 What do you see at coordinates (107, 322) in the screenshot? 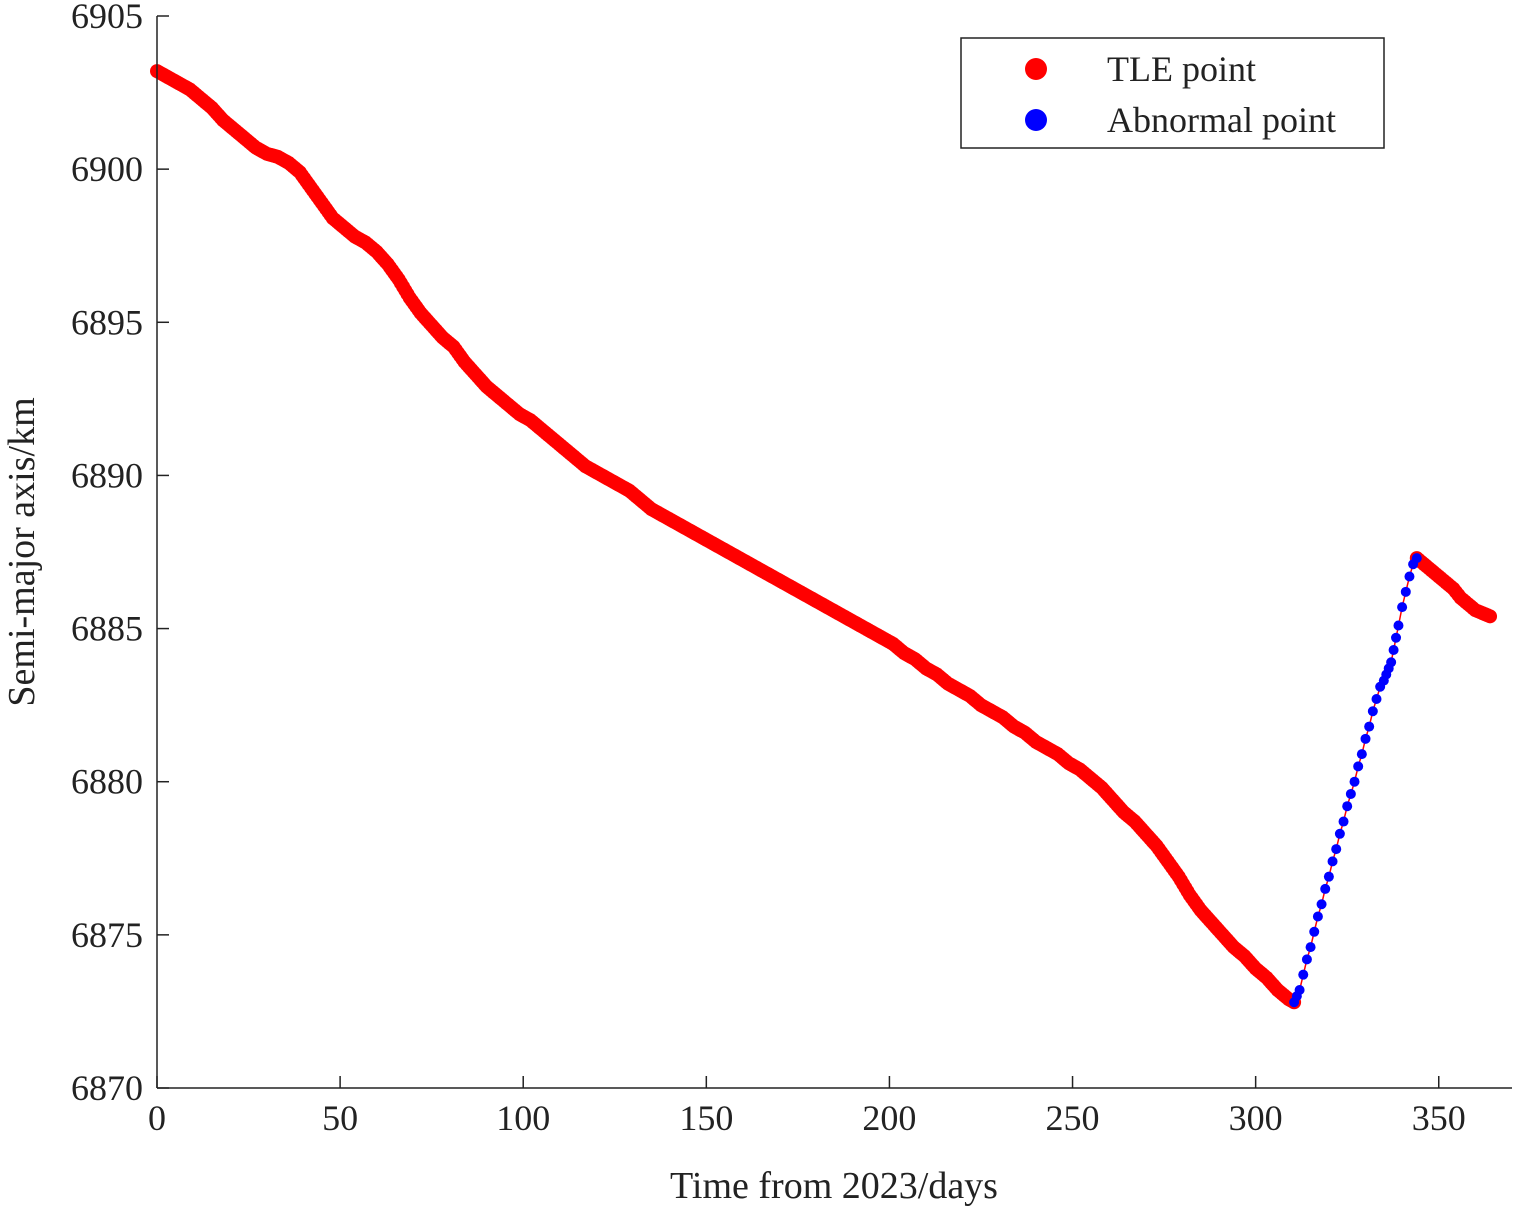
I see `y-tick-label: 6895` at bounding box center [107, 322].